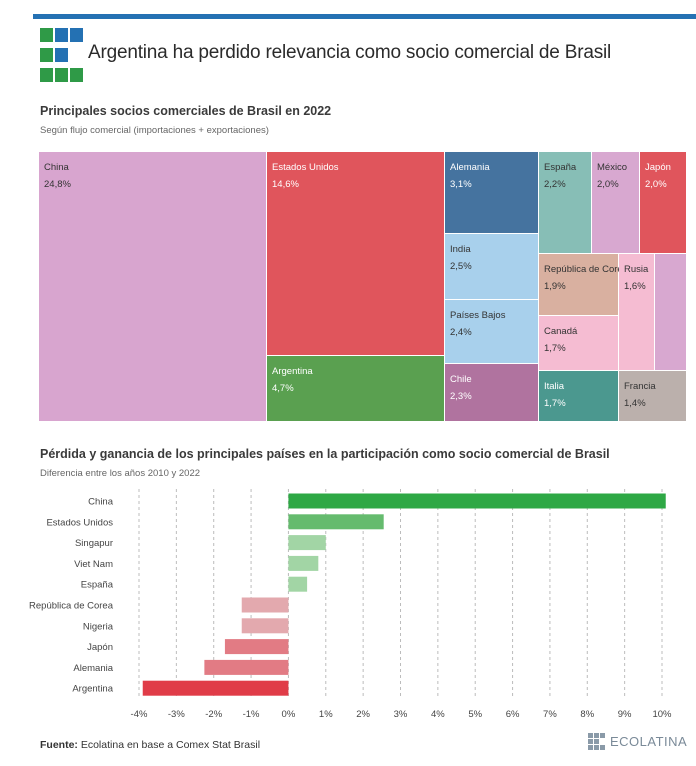  Describe the element at coordinates (550, 714) in the screenshot. I see `x-tick-label: 7%` at that location.